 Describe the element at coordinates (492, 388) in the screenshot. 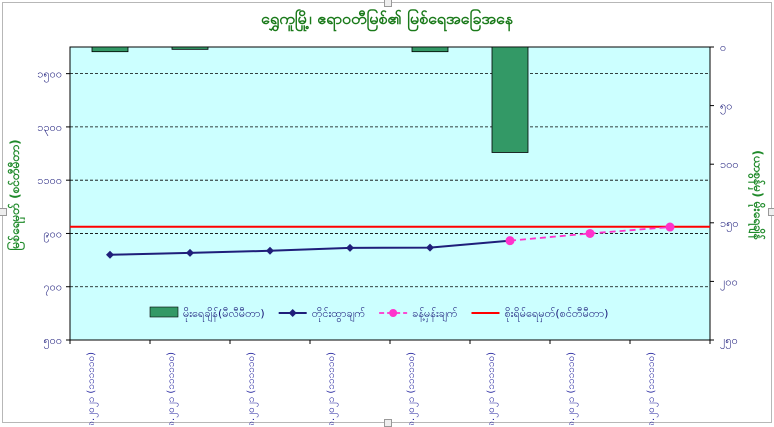

I see `x-tick-label: ၁၉.၈.၂၀၂၁ (၁၁၁၁၁၀)` at that location.